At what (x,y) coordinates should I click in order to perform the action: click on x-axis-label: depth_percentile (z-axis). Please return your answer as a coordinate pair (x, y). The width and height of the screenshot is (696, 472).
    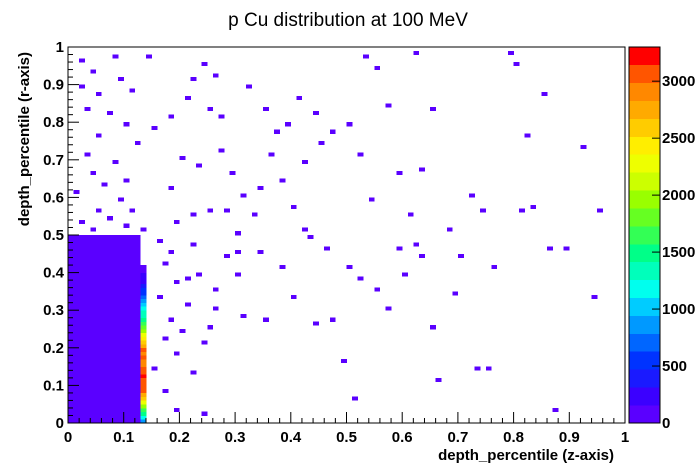
    Looking at the image, I should click on (526, 455).